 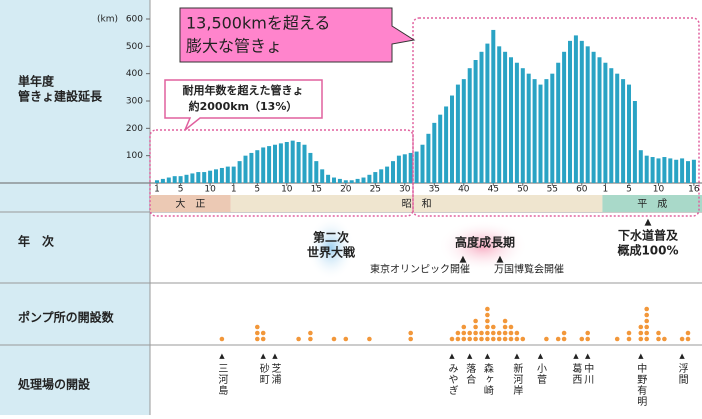 I want to click on y-unit: (km), so click(x=107, y=20).